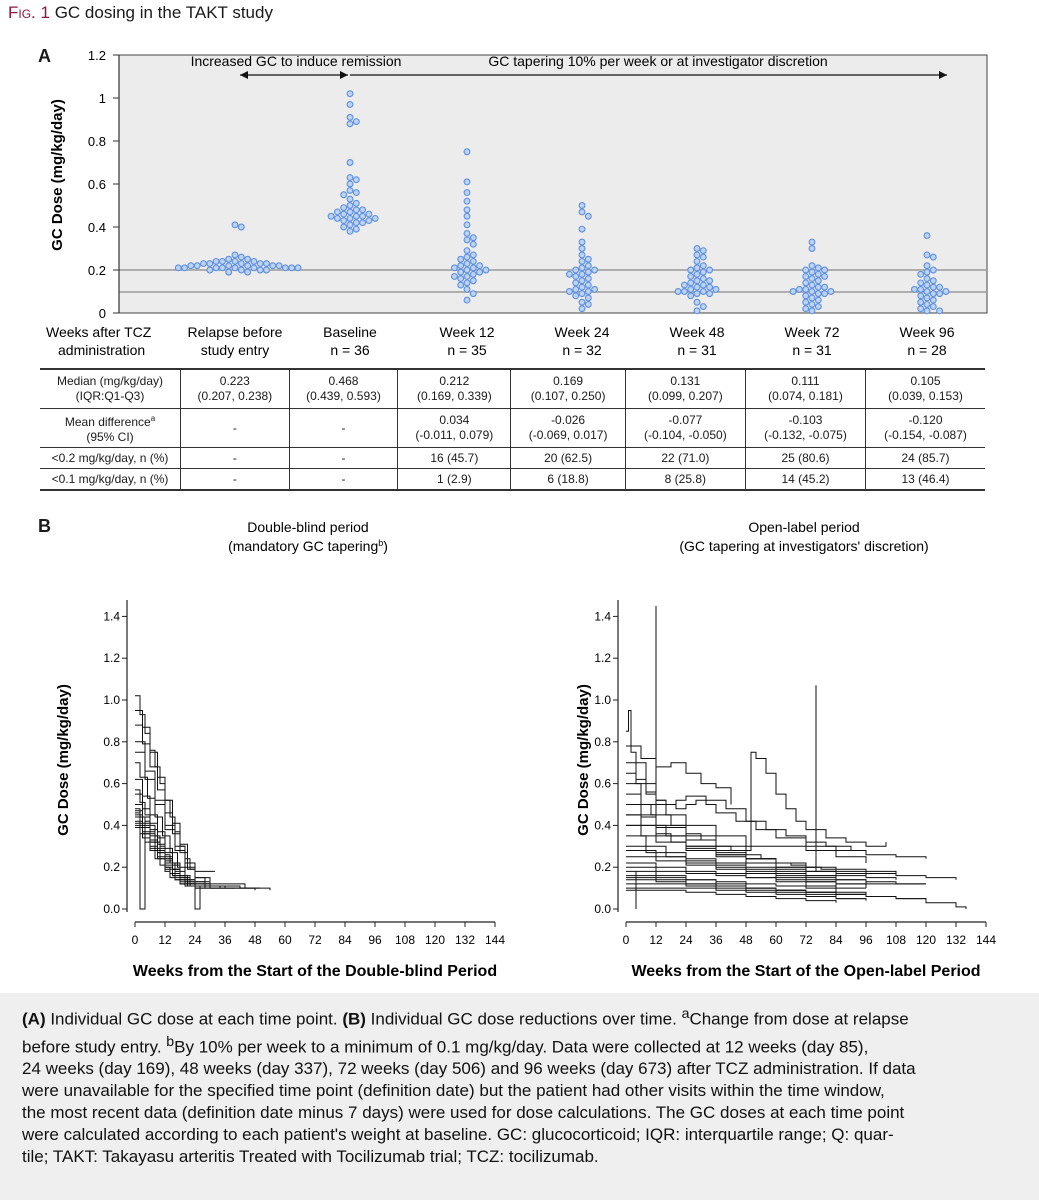  I want to click on table-cell: -, so click(343, 458).